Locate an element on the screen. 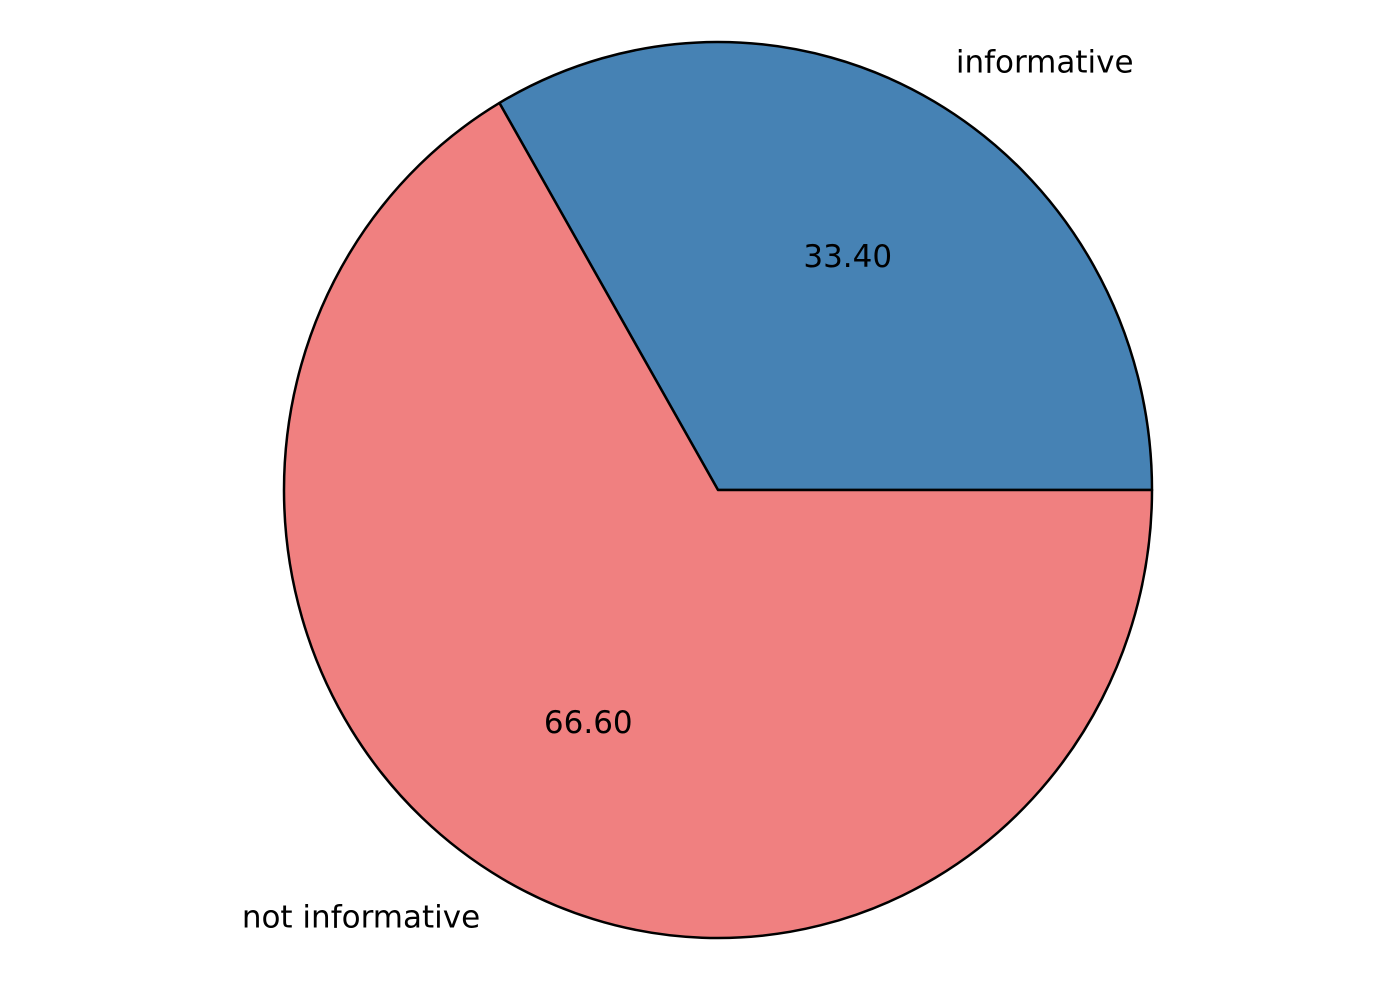  slice-label-not-informative: not informative is located at coordinates (361, 917).